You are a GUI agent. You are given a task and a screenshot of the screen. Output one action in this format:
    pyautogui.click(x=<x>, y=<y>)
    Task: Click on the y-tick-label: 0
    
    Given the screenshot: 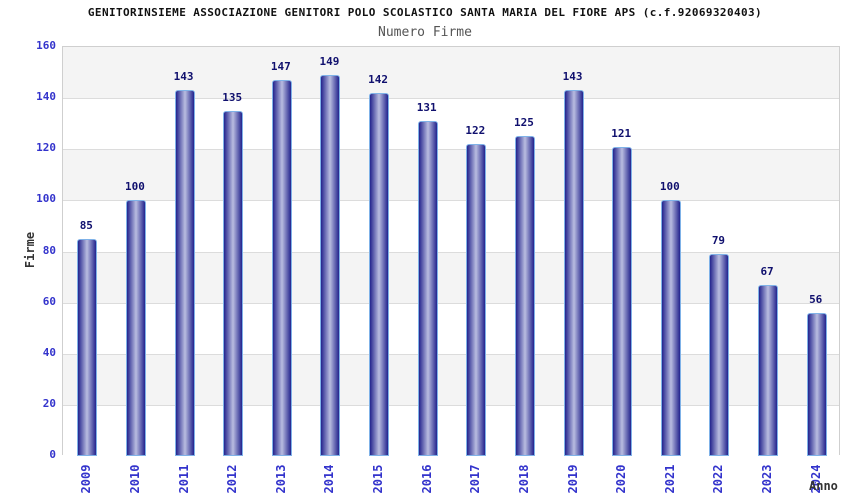 What is the action you would take?
    pyautogui.click(x=52, y=454)
    